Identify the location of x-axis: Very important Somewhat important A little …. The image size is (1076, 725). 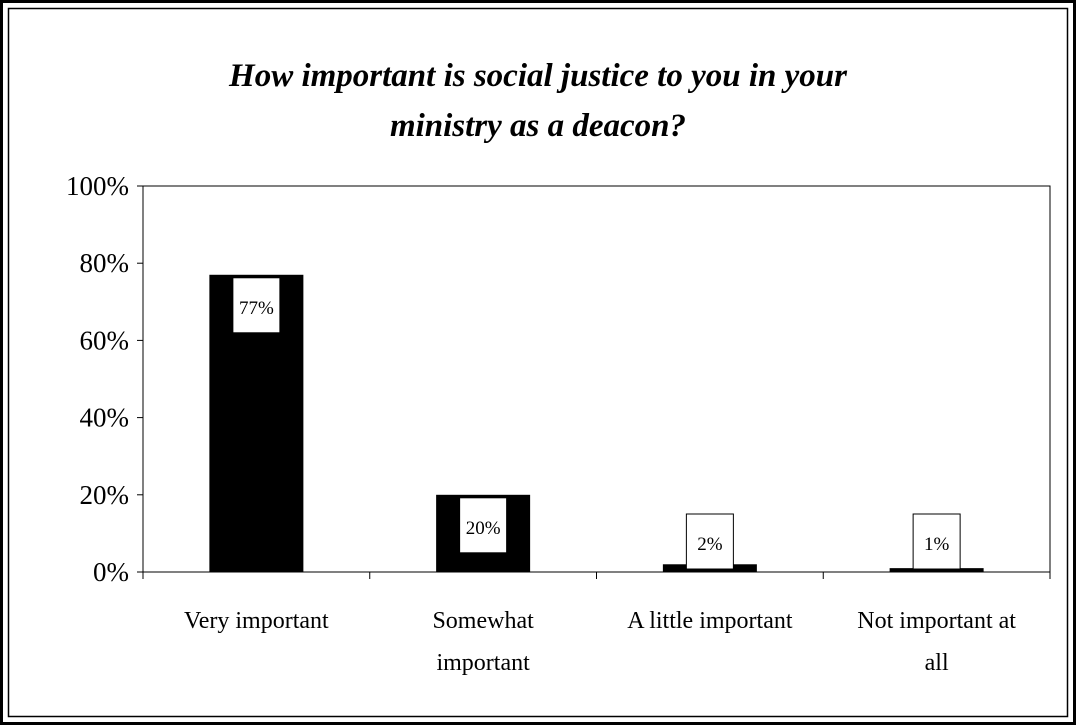
(596, 624).